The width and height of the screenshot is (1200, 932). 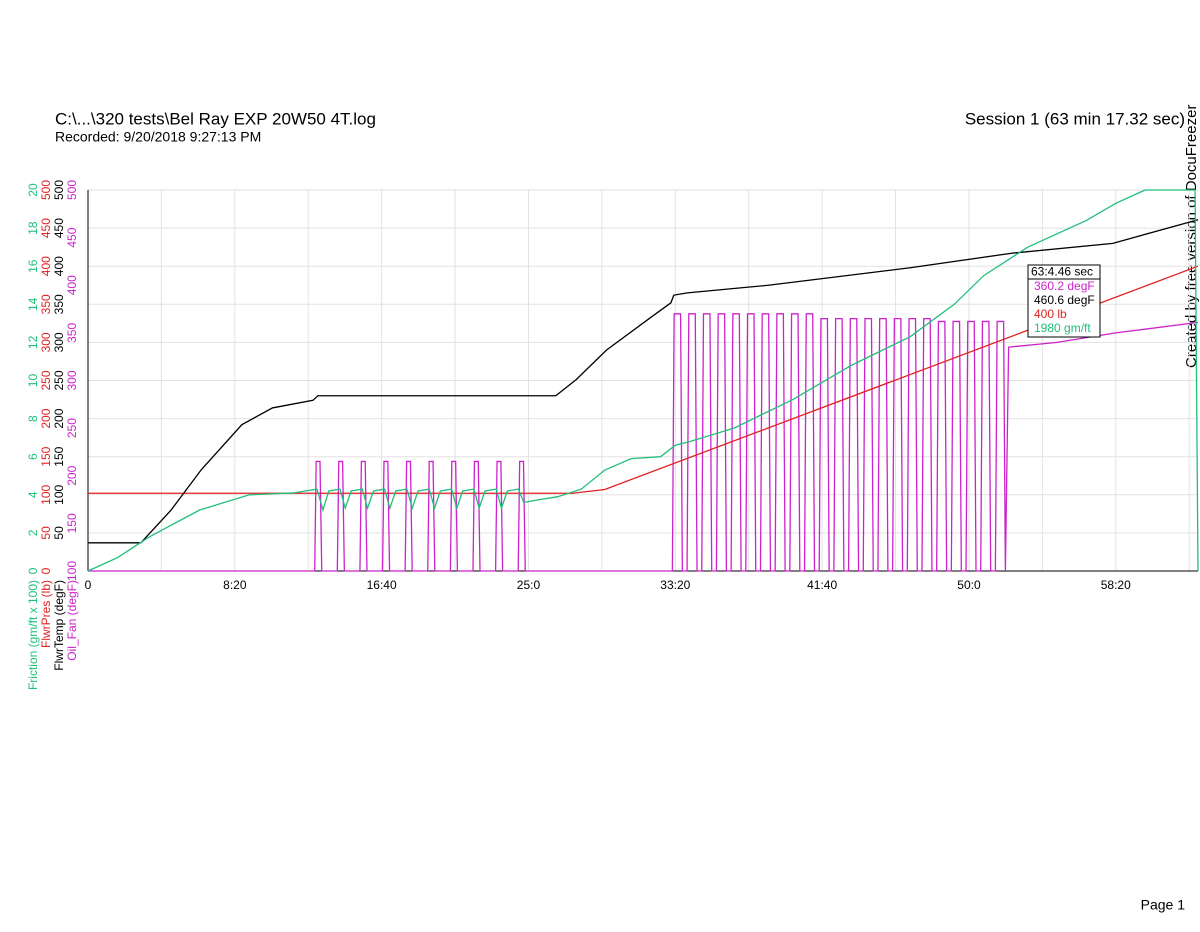 What do you see at coordinates (382, 585) in the screenshot?
I see `x-tick-label: 16:40` at bounding box center [382, 585].